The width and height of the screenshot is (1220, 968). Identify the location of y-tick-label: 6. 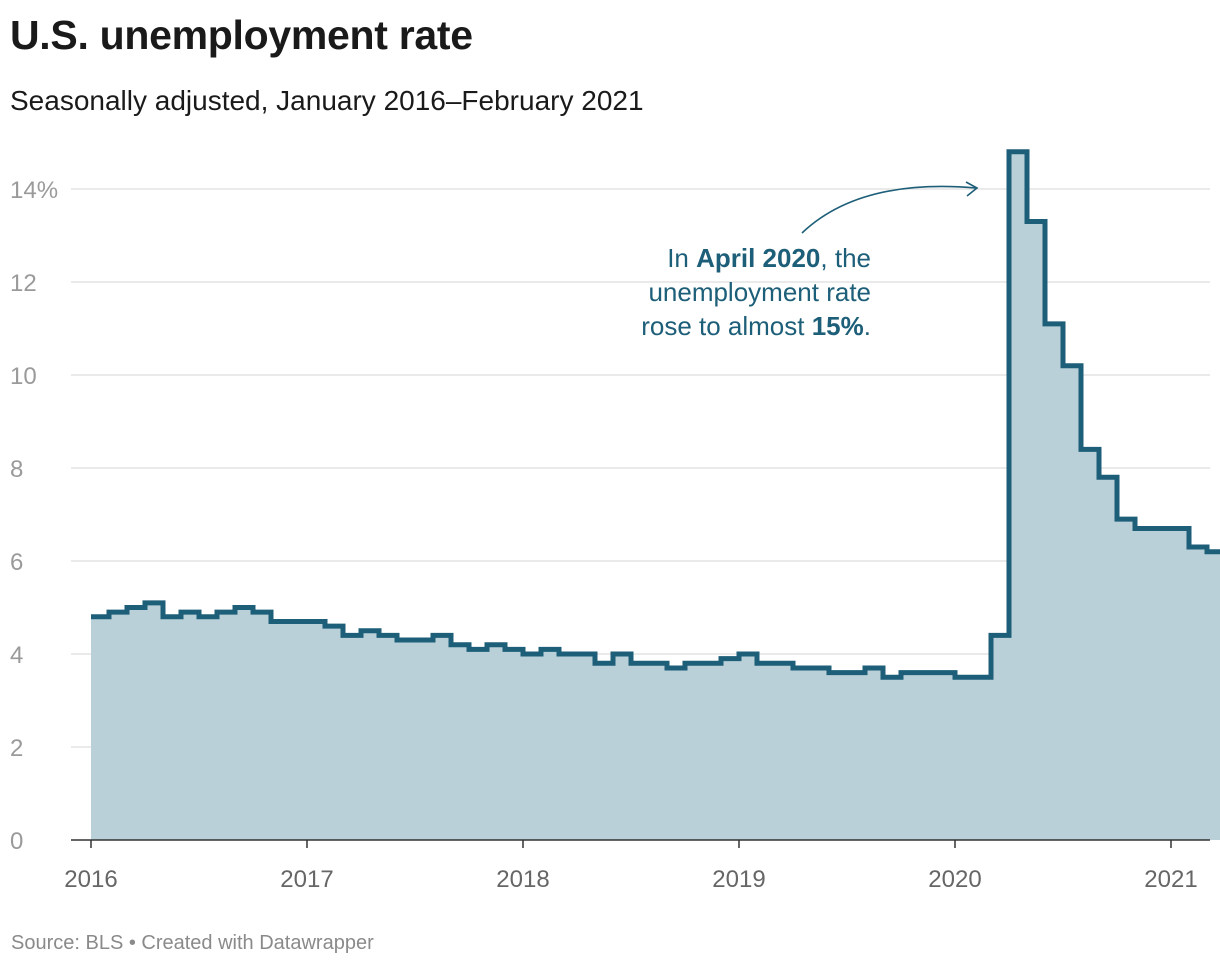
(16, 562).